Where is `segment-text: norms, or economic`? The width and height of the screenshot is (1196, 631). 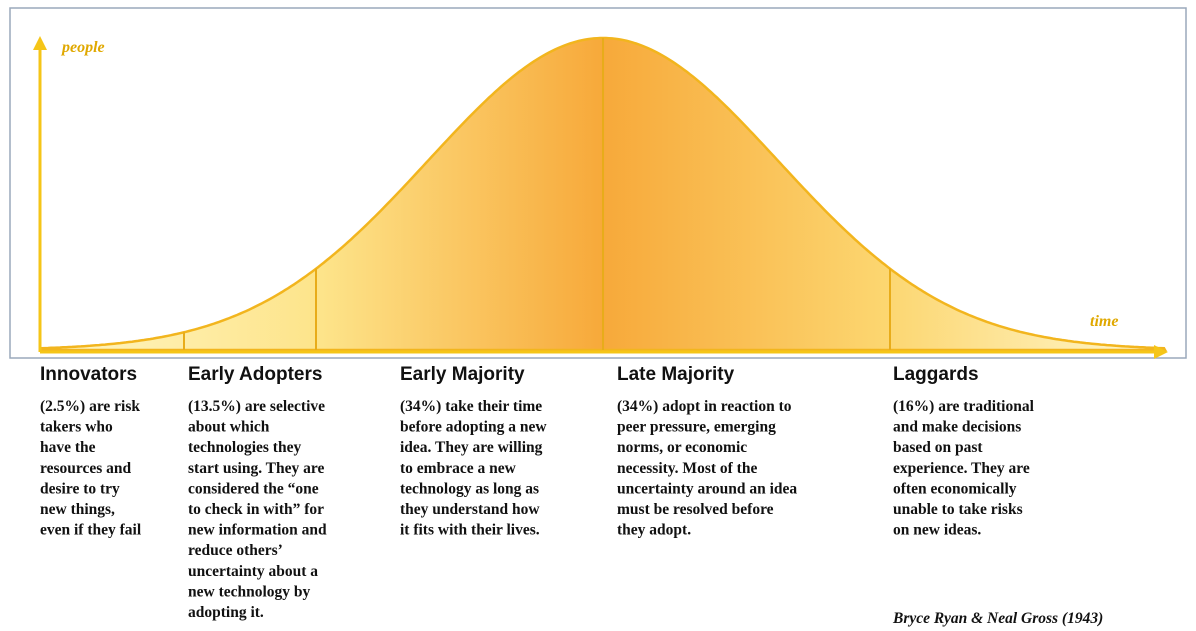
segment-text: norms, or economic is located at coordinates (682, 447).